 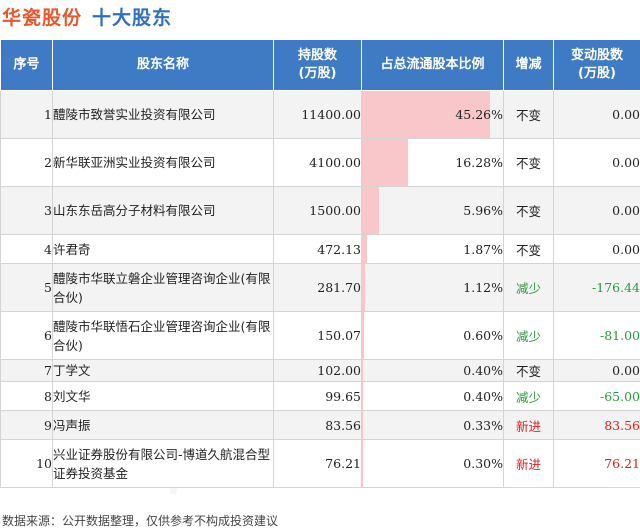 I want to click on ratio-value: 1.87%, so click(x=483, y=249).